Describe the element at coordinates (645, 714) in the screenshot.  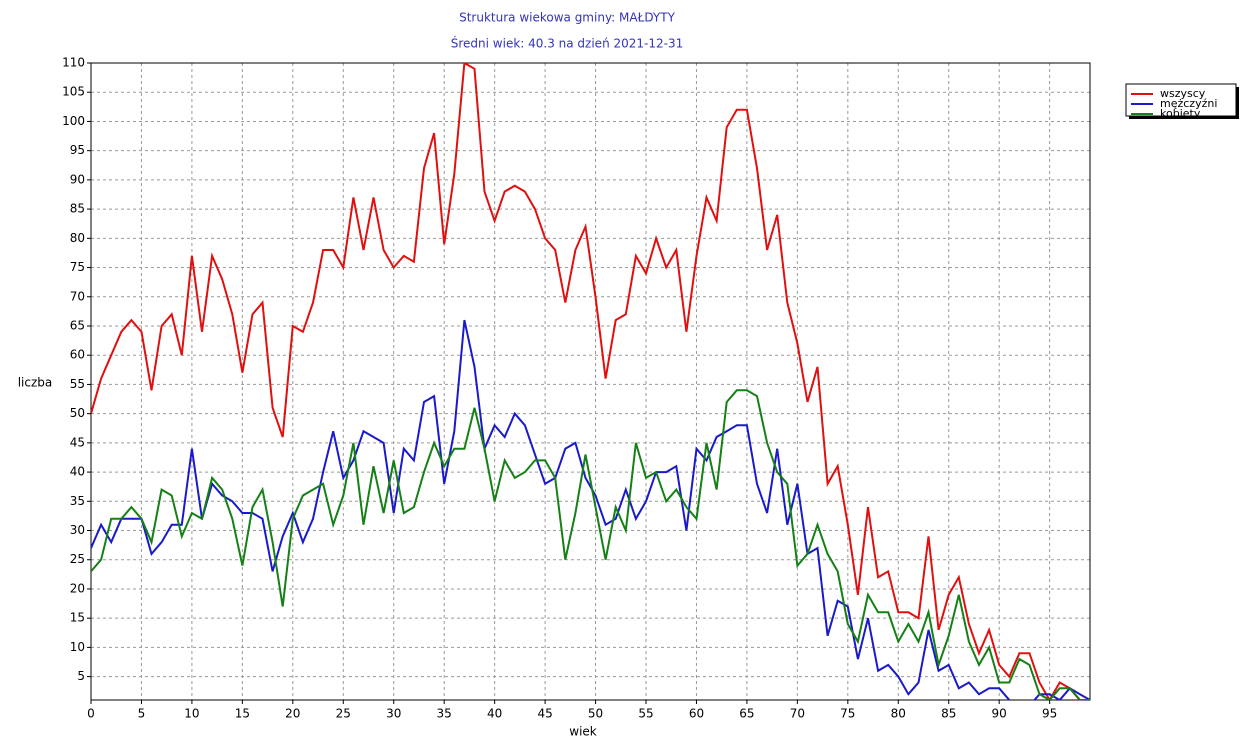
I see `x-tick-label: 55` at that location.